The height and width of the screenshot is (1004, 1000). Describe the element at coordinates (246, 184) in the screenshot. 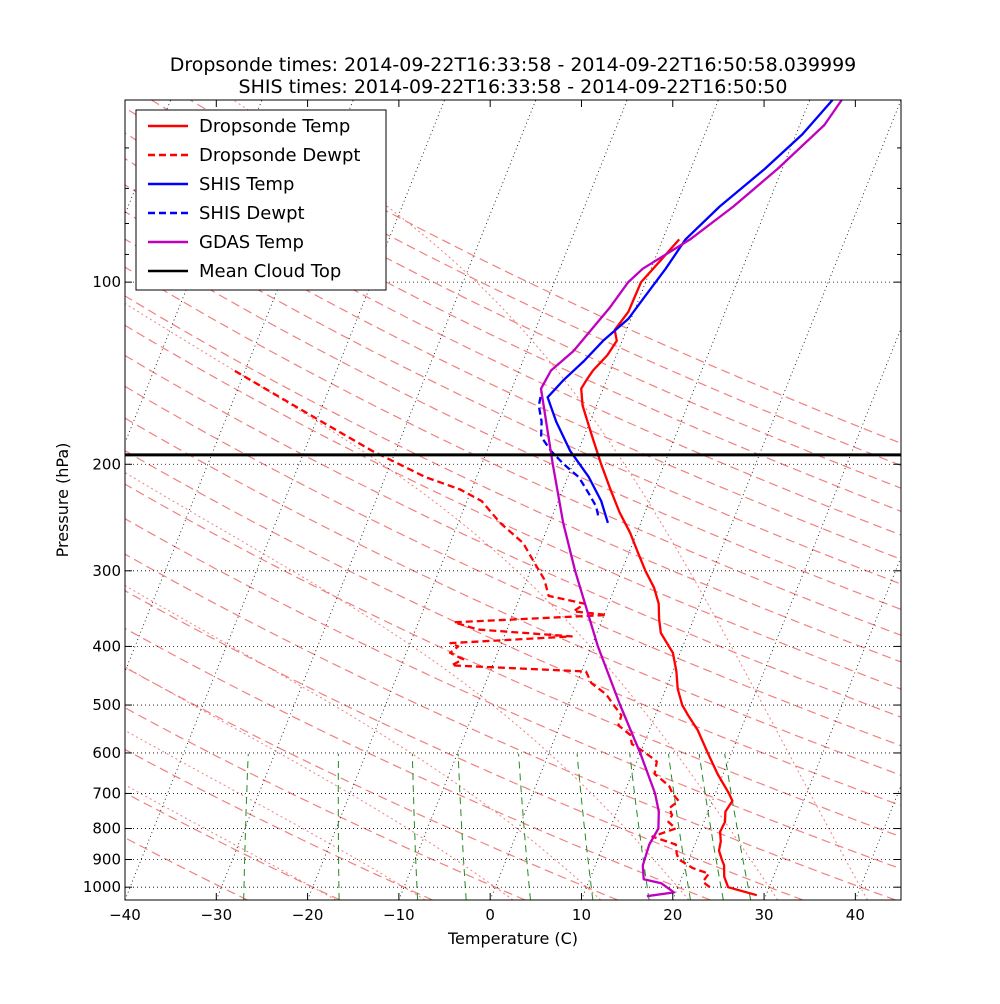

I see `legend-label: SHIS Temp` at that location.